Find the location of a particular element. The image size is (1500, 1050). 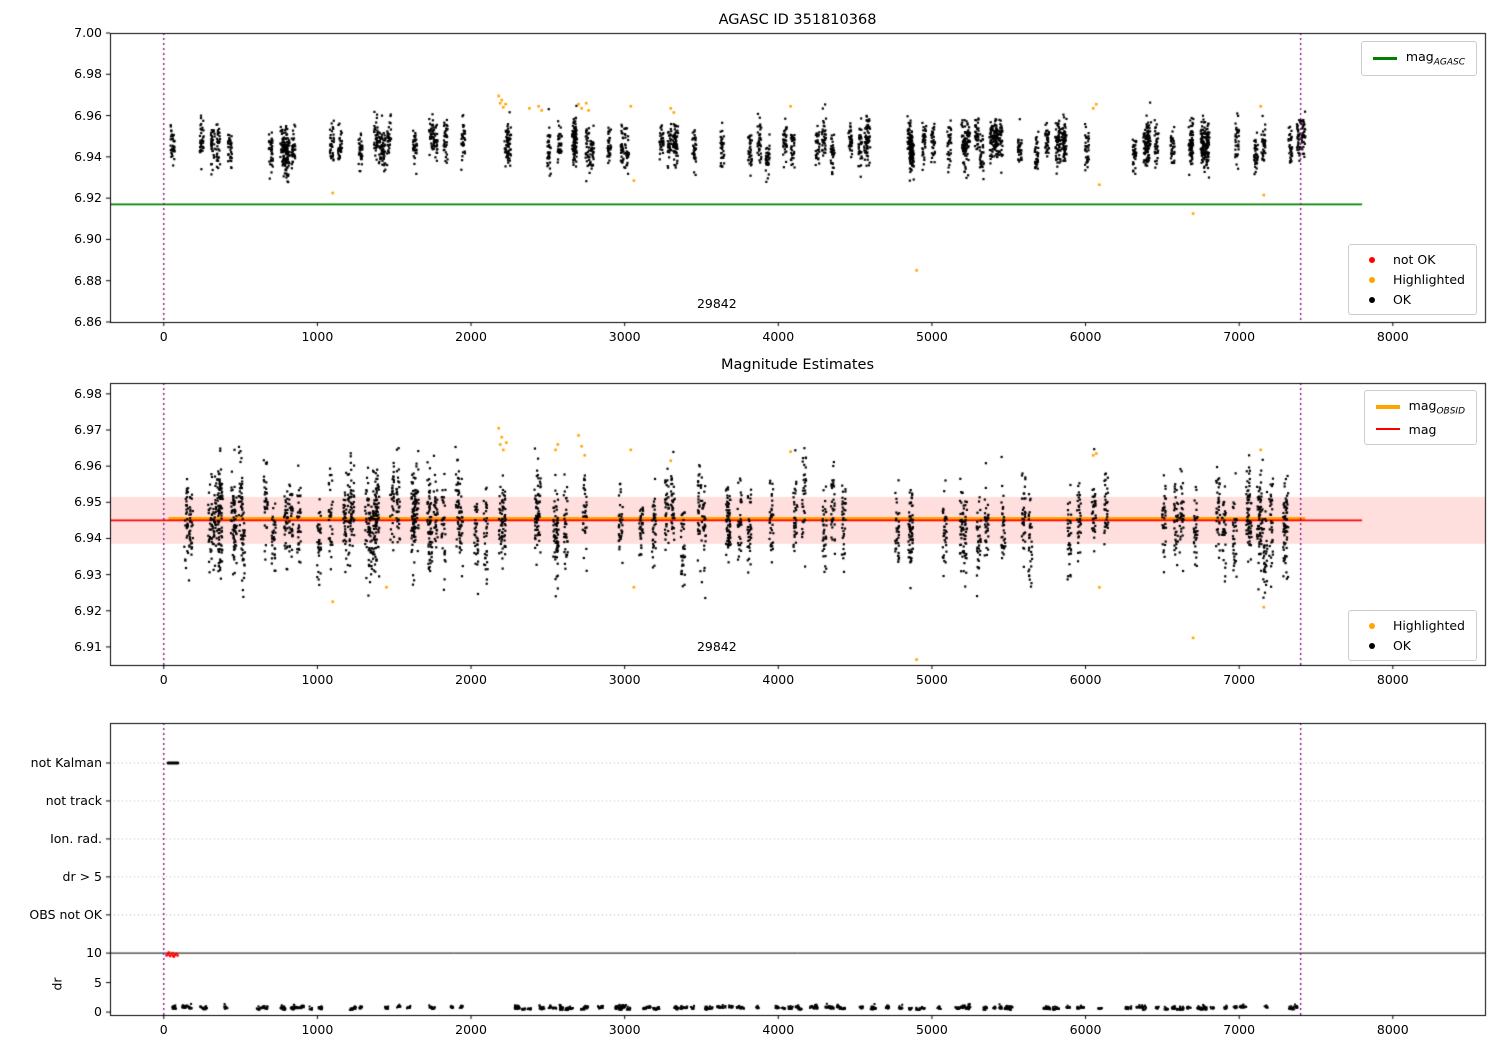

mag_line-line-sample is located at coordinates (1387, 429).